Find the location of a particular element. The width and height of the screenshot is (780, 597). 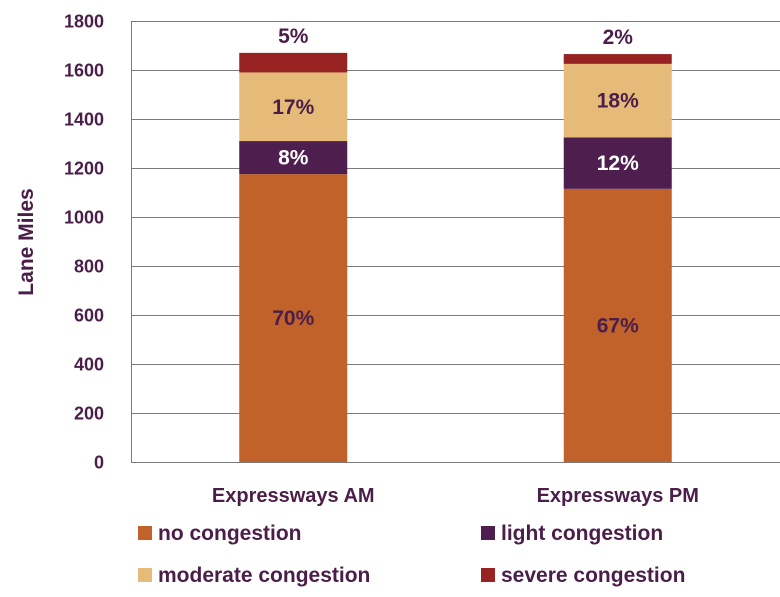

legend-item: no congestion is located at coordinates (220, 533).